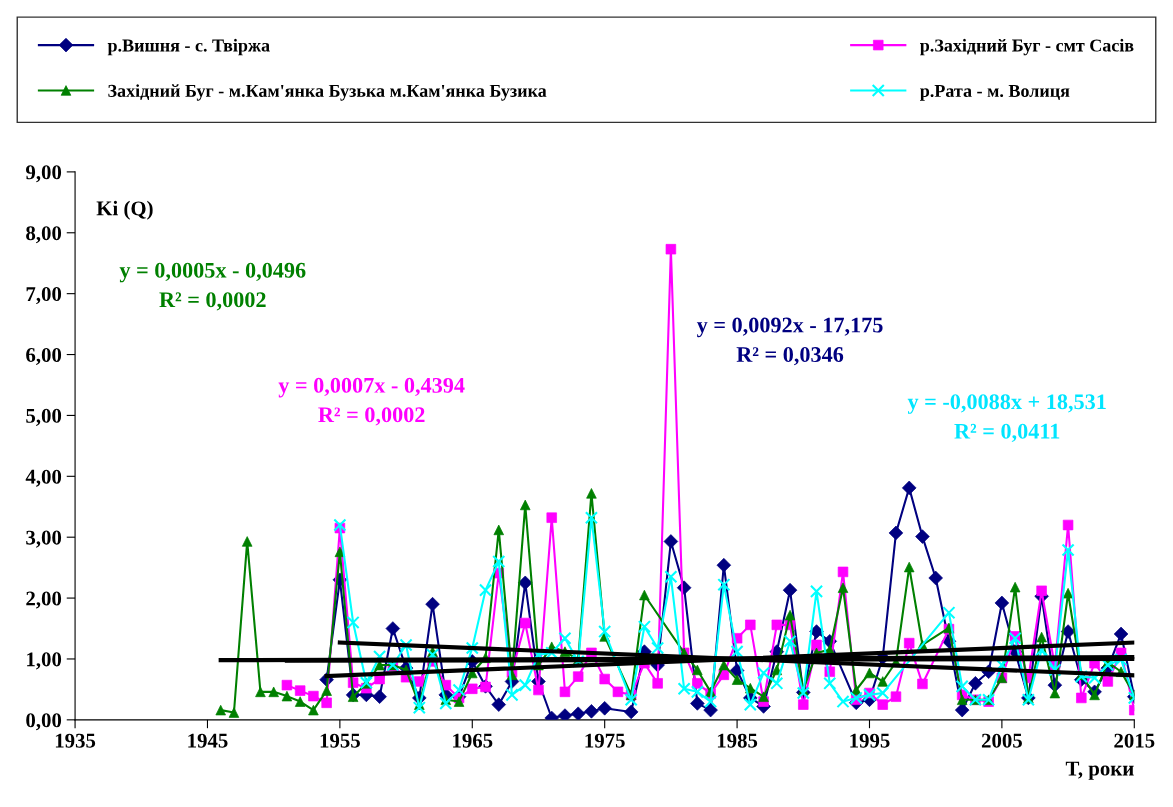 This screenshot has height=807, width=1173. I want to click on x-tick-label: 2015, so click(1134, 740).